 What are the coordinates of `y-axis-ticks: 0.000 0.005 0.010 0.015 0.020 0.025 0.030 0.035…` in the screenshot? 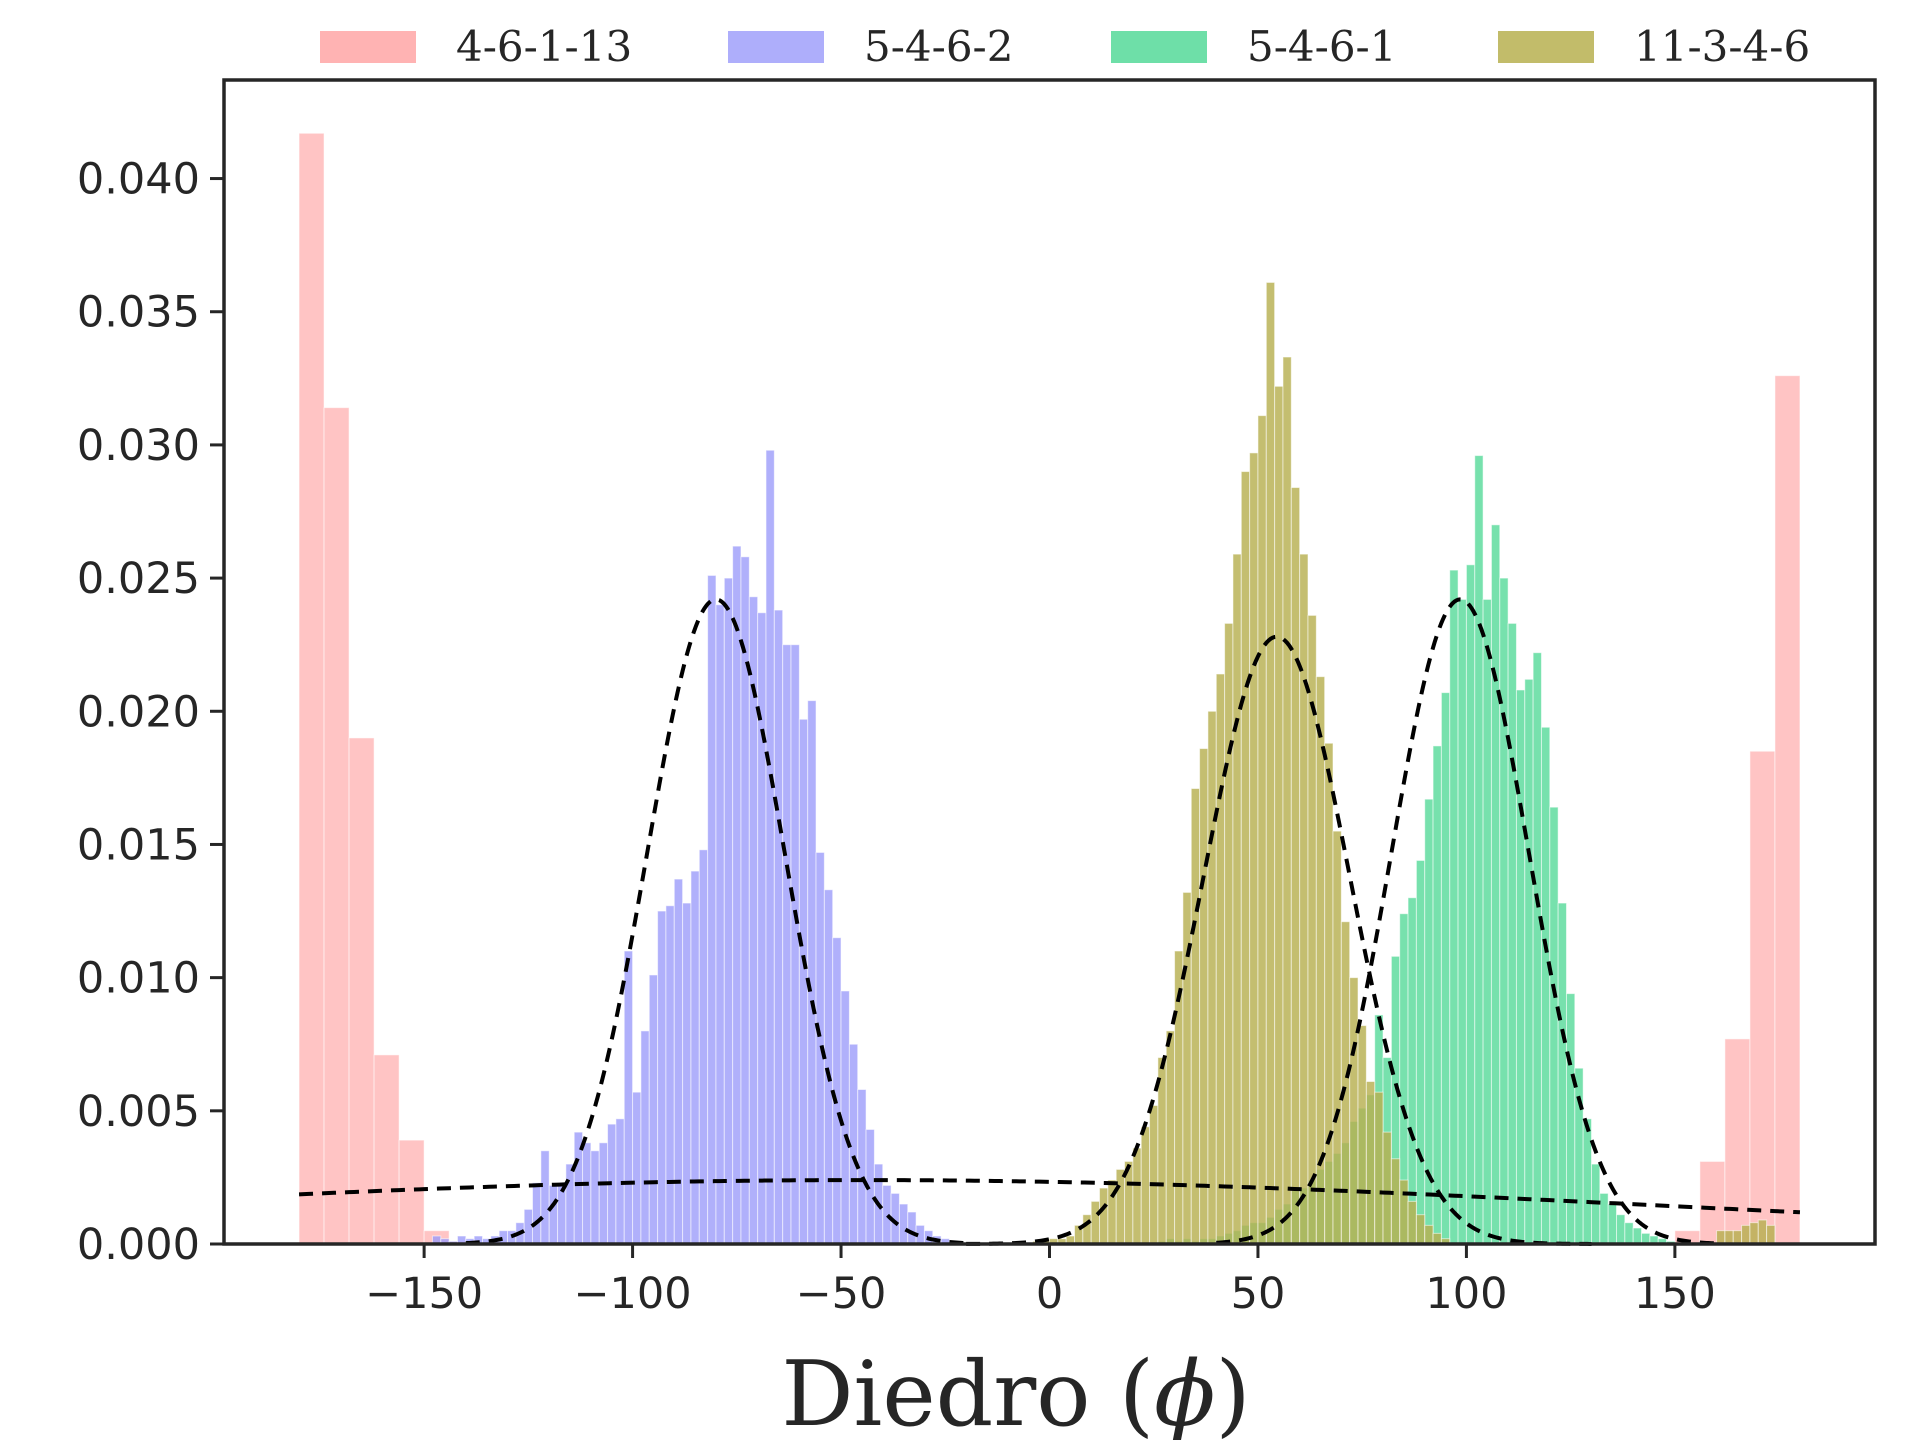 It's located at (150, 712).